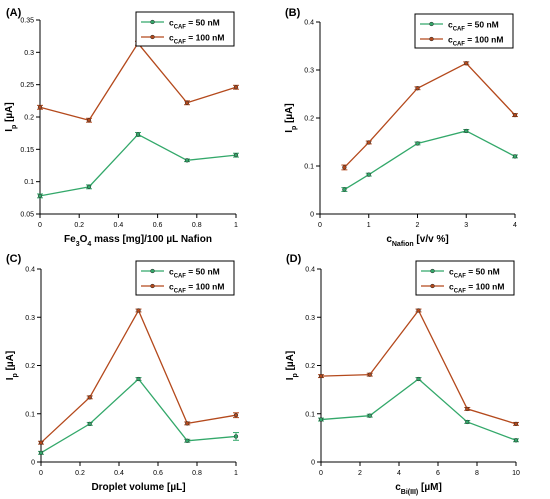 This screenshot has height=499, width=550. What do you see at coordinates (79, 225) in the screenshot?
I see `x-tick-label: 0.2` at bounding box center [79, 225].